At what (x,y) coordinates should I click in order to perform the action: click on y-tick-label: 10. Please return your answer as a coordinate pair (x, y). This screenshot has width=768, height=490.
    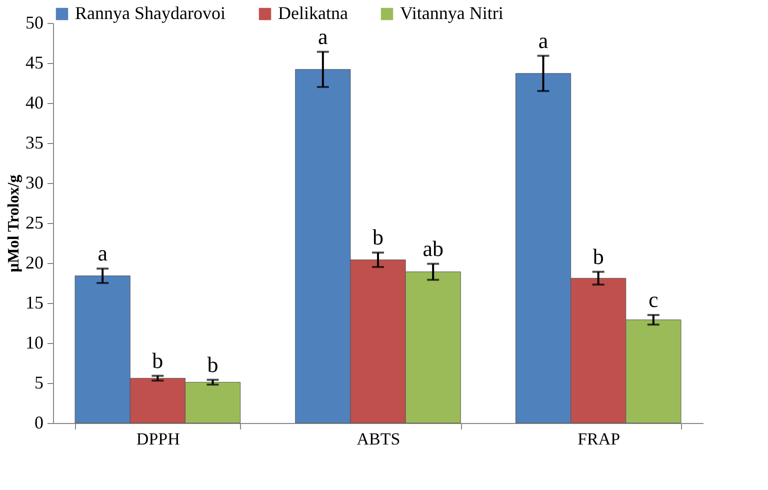
    Looking at the image, I should click on (35, 342).